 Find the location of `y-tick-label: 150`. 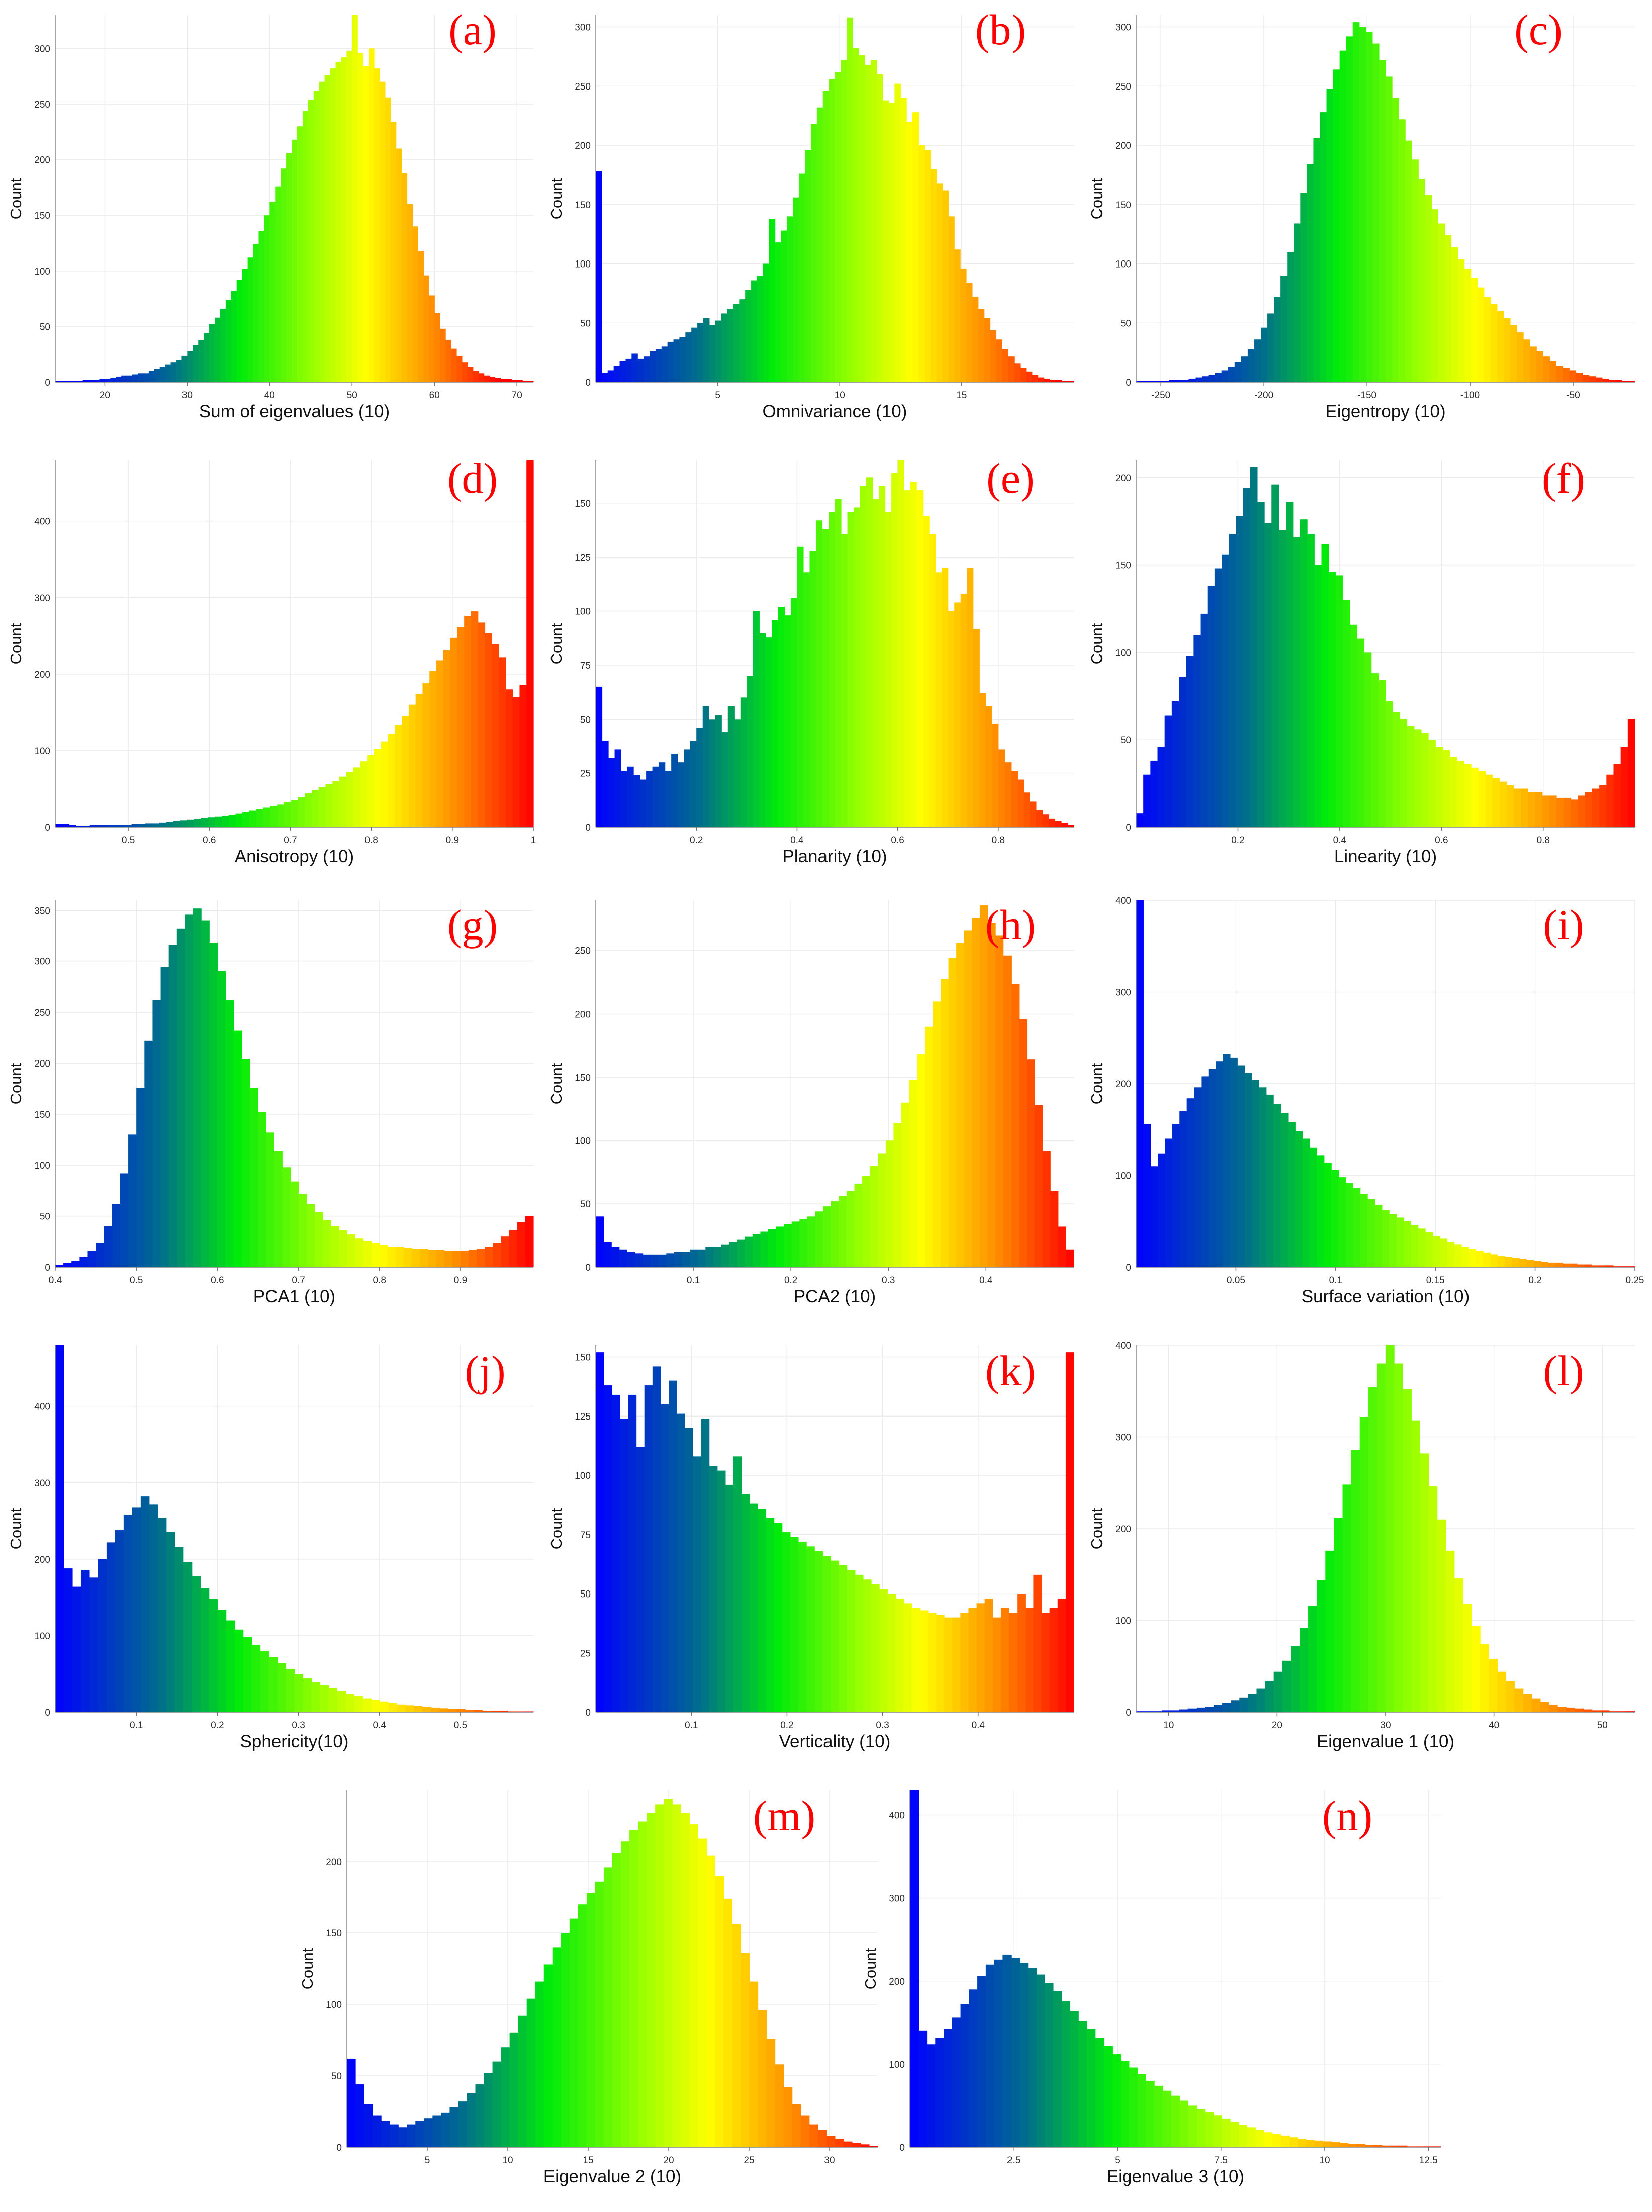

y-tick-label: 150 is located at coordinates (583, 1358).